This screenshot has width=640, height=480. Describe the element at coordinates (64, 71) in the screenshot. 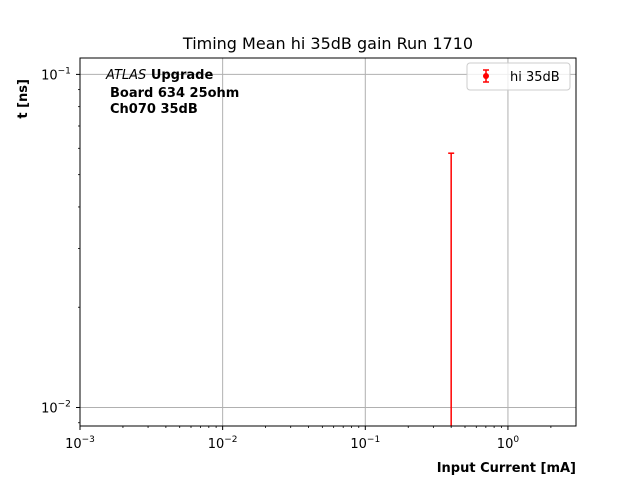

I see `y-tick-exponent-1: −1` at that location.